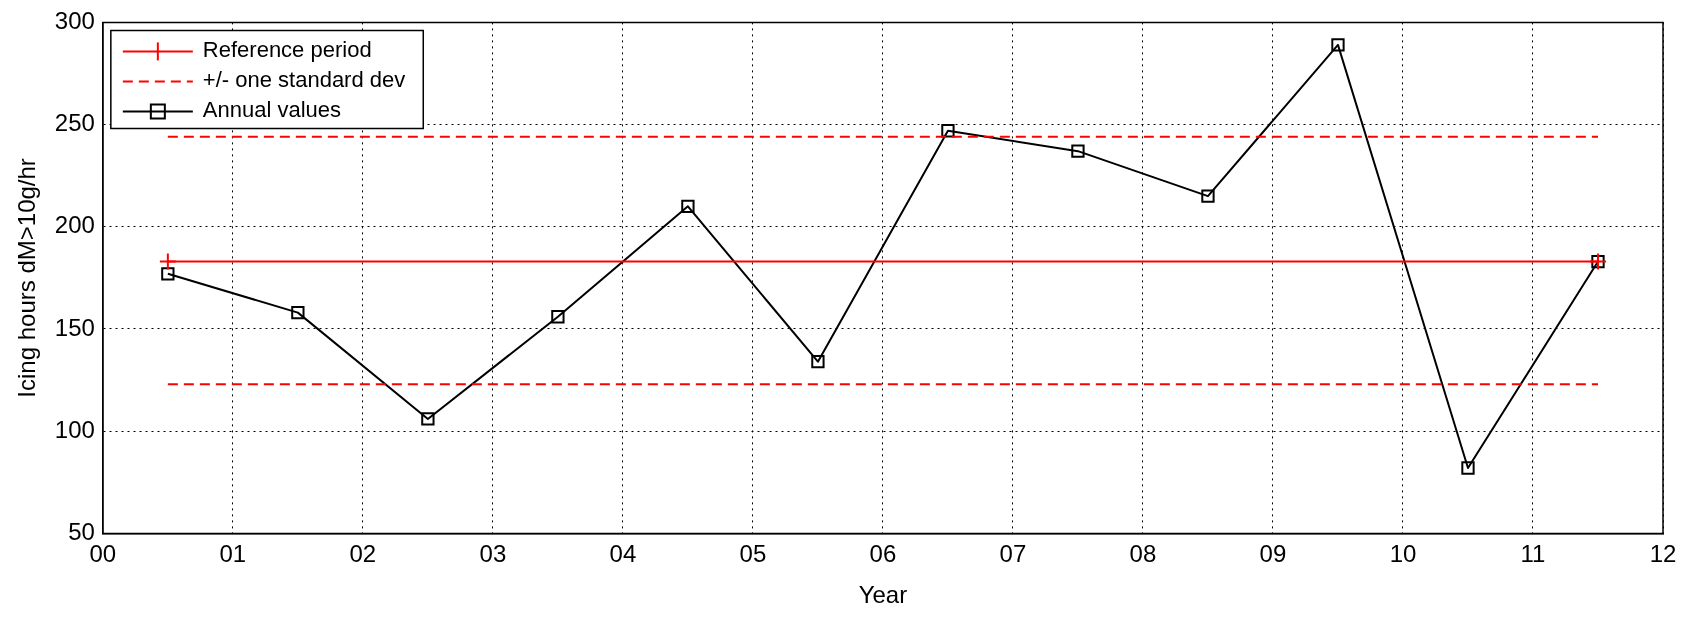  I want to click on y-axis-title: Icing hours dM>10g/hr, so click(27, 278).